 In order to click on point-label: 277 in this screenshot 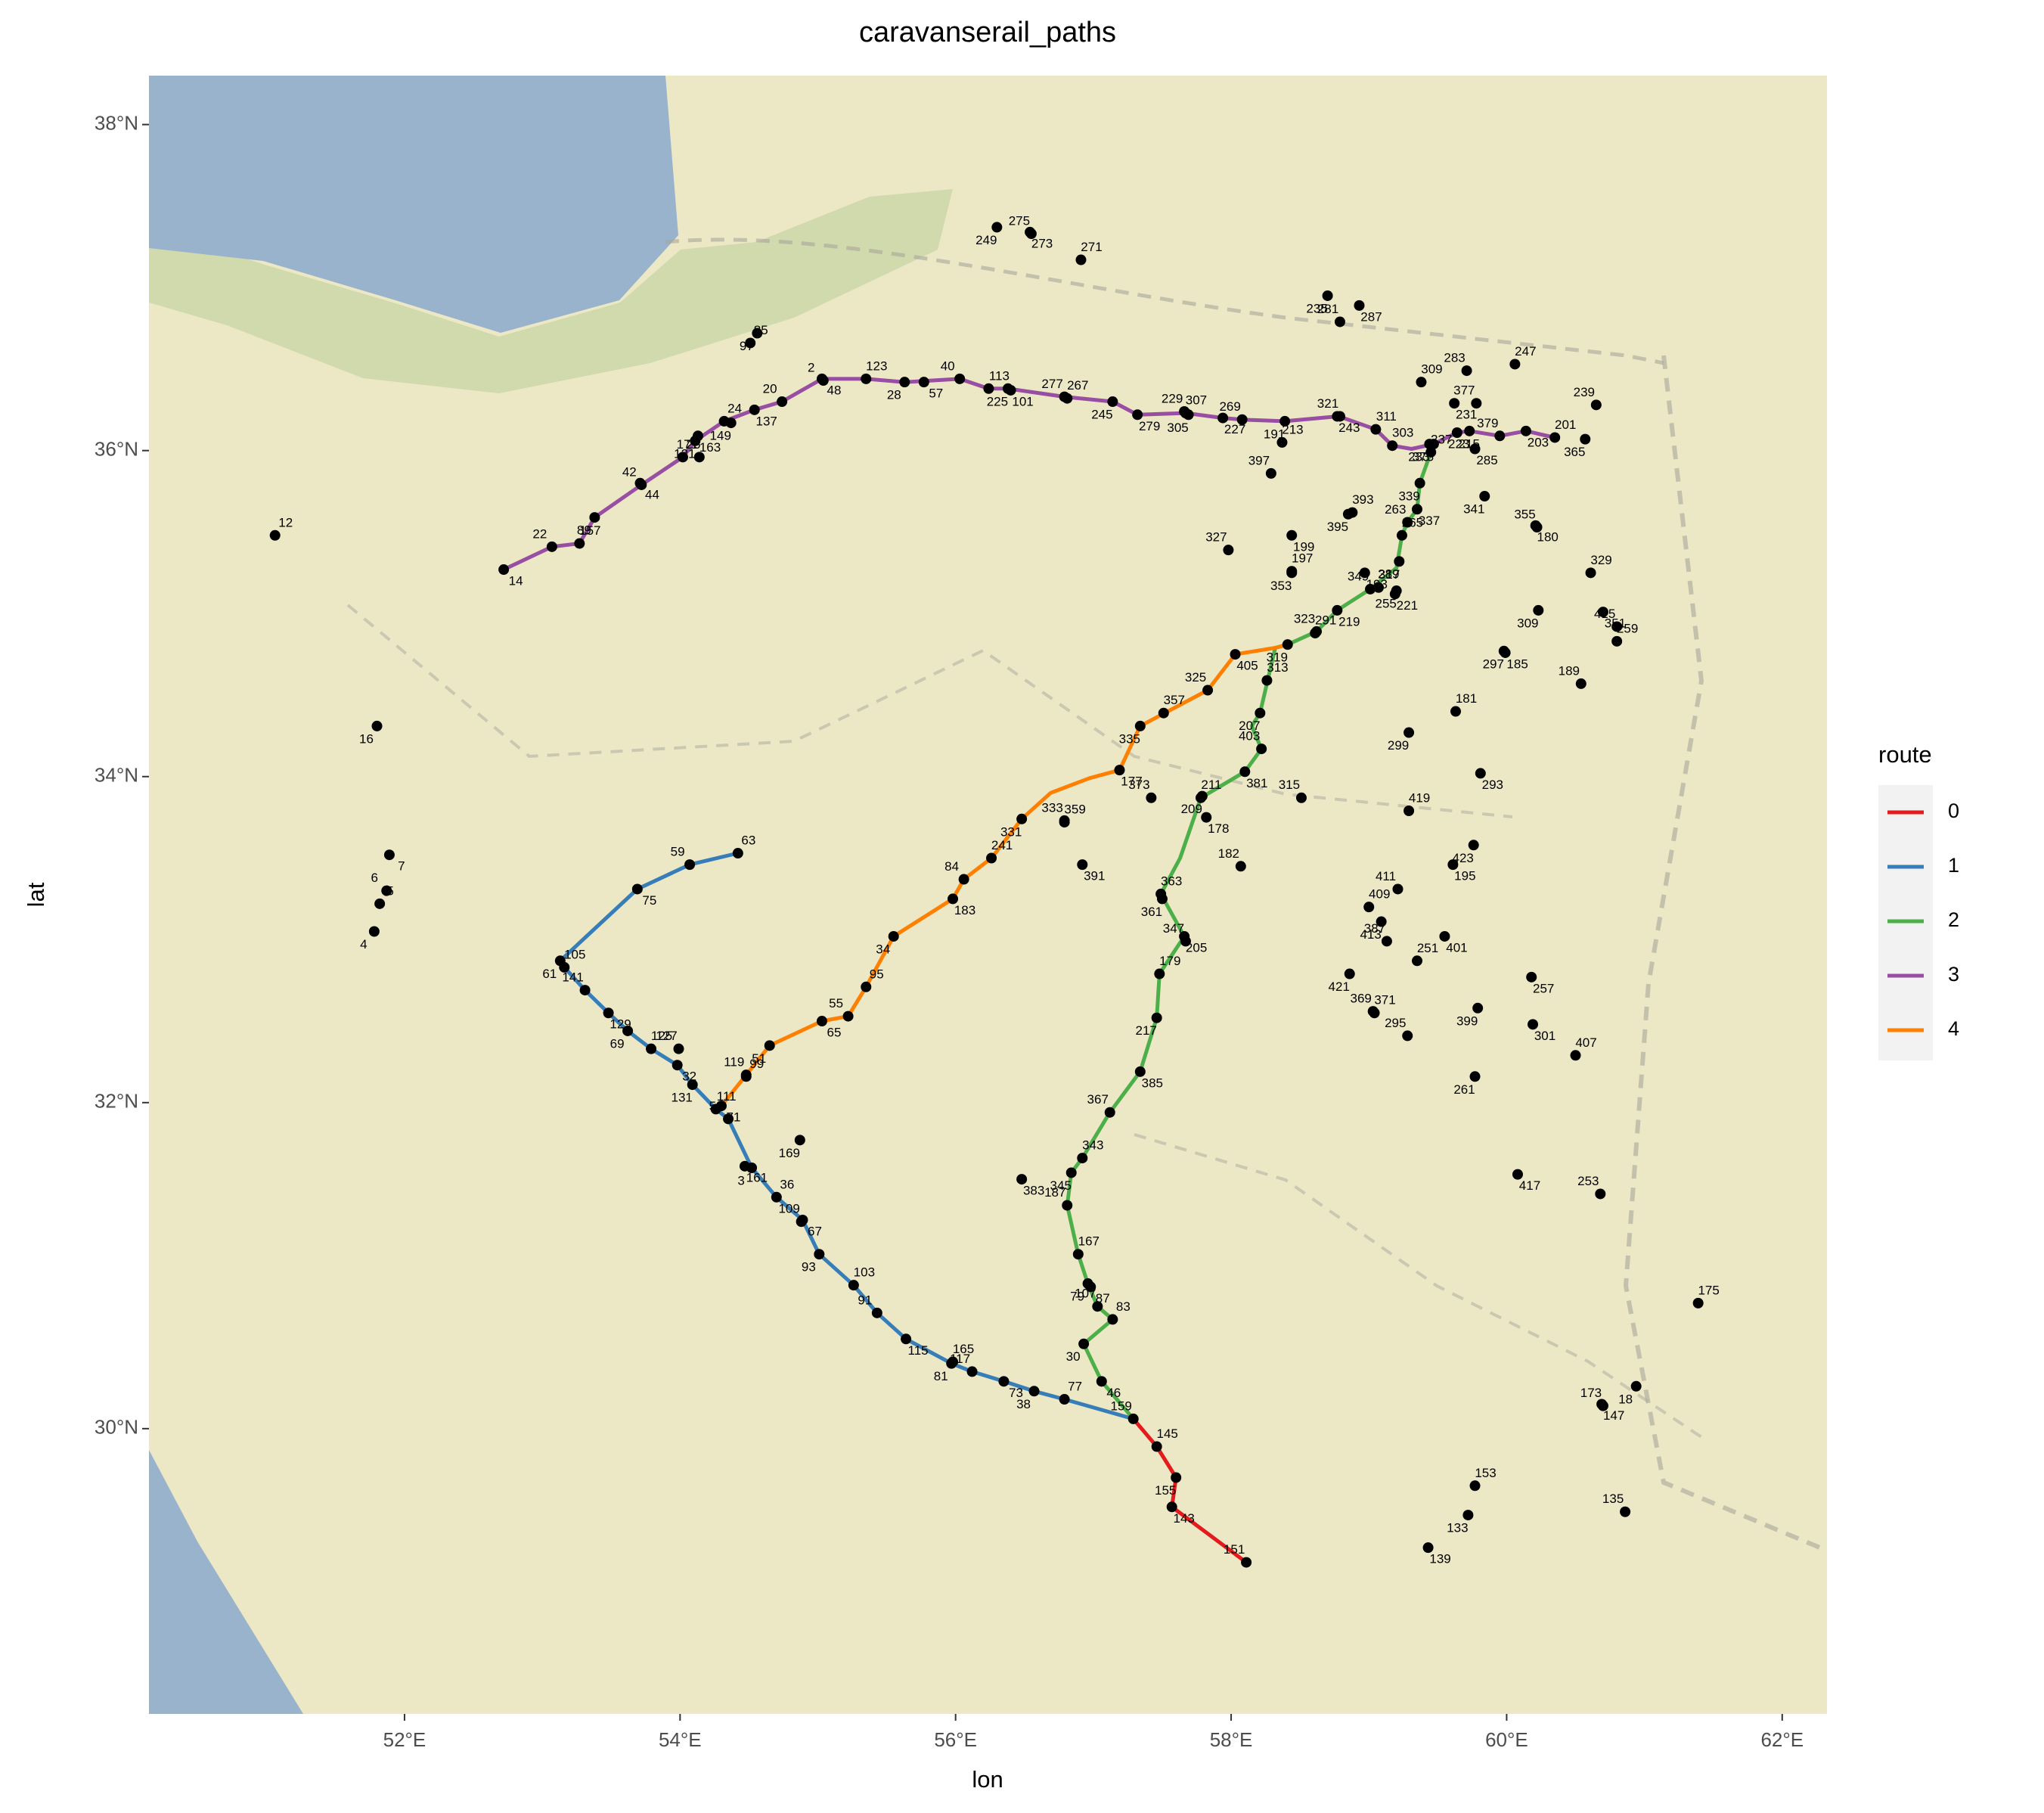, I will do `click(1051, 384)`.